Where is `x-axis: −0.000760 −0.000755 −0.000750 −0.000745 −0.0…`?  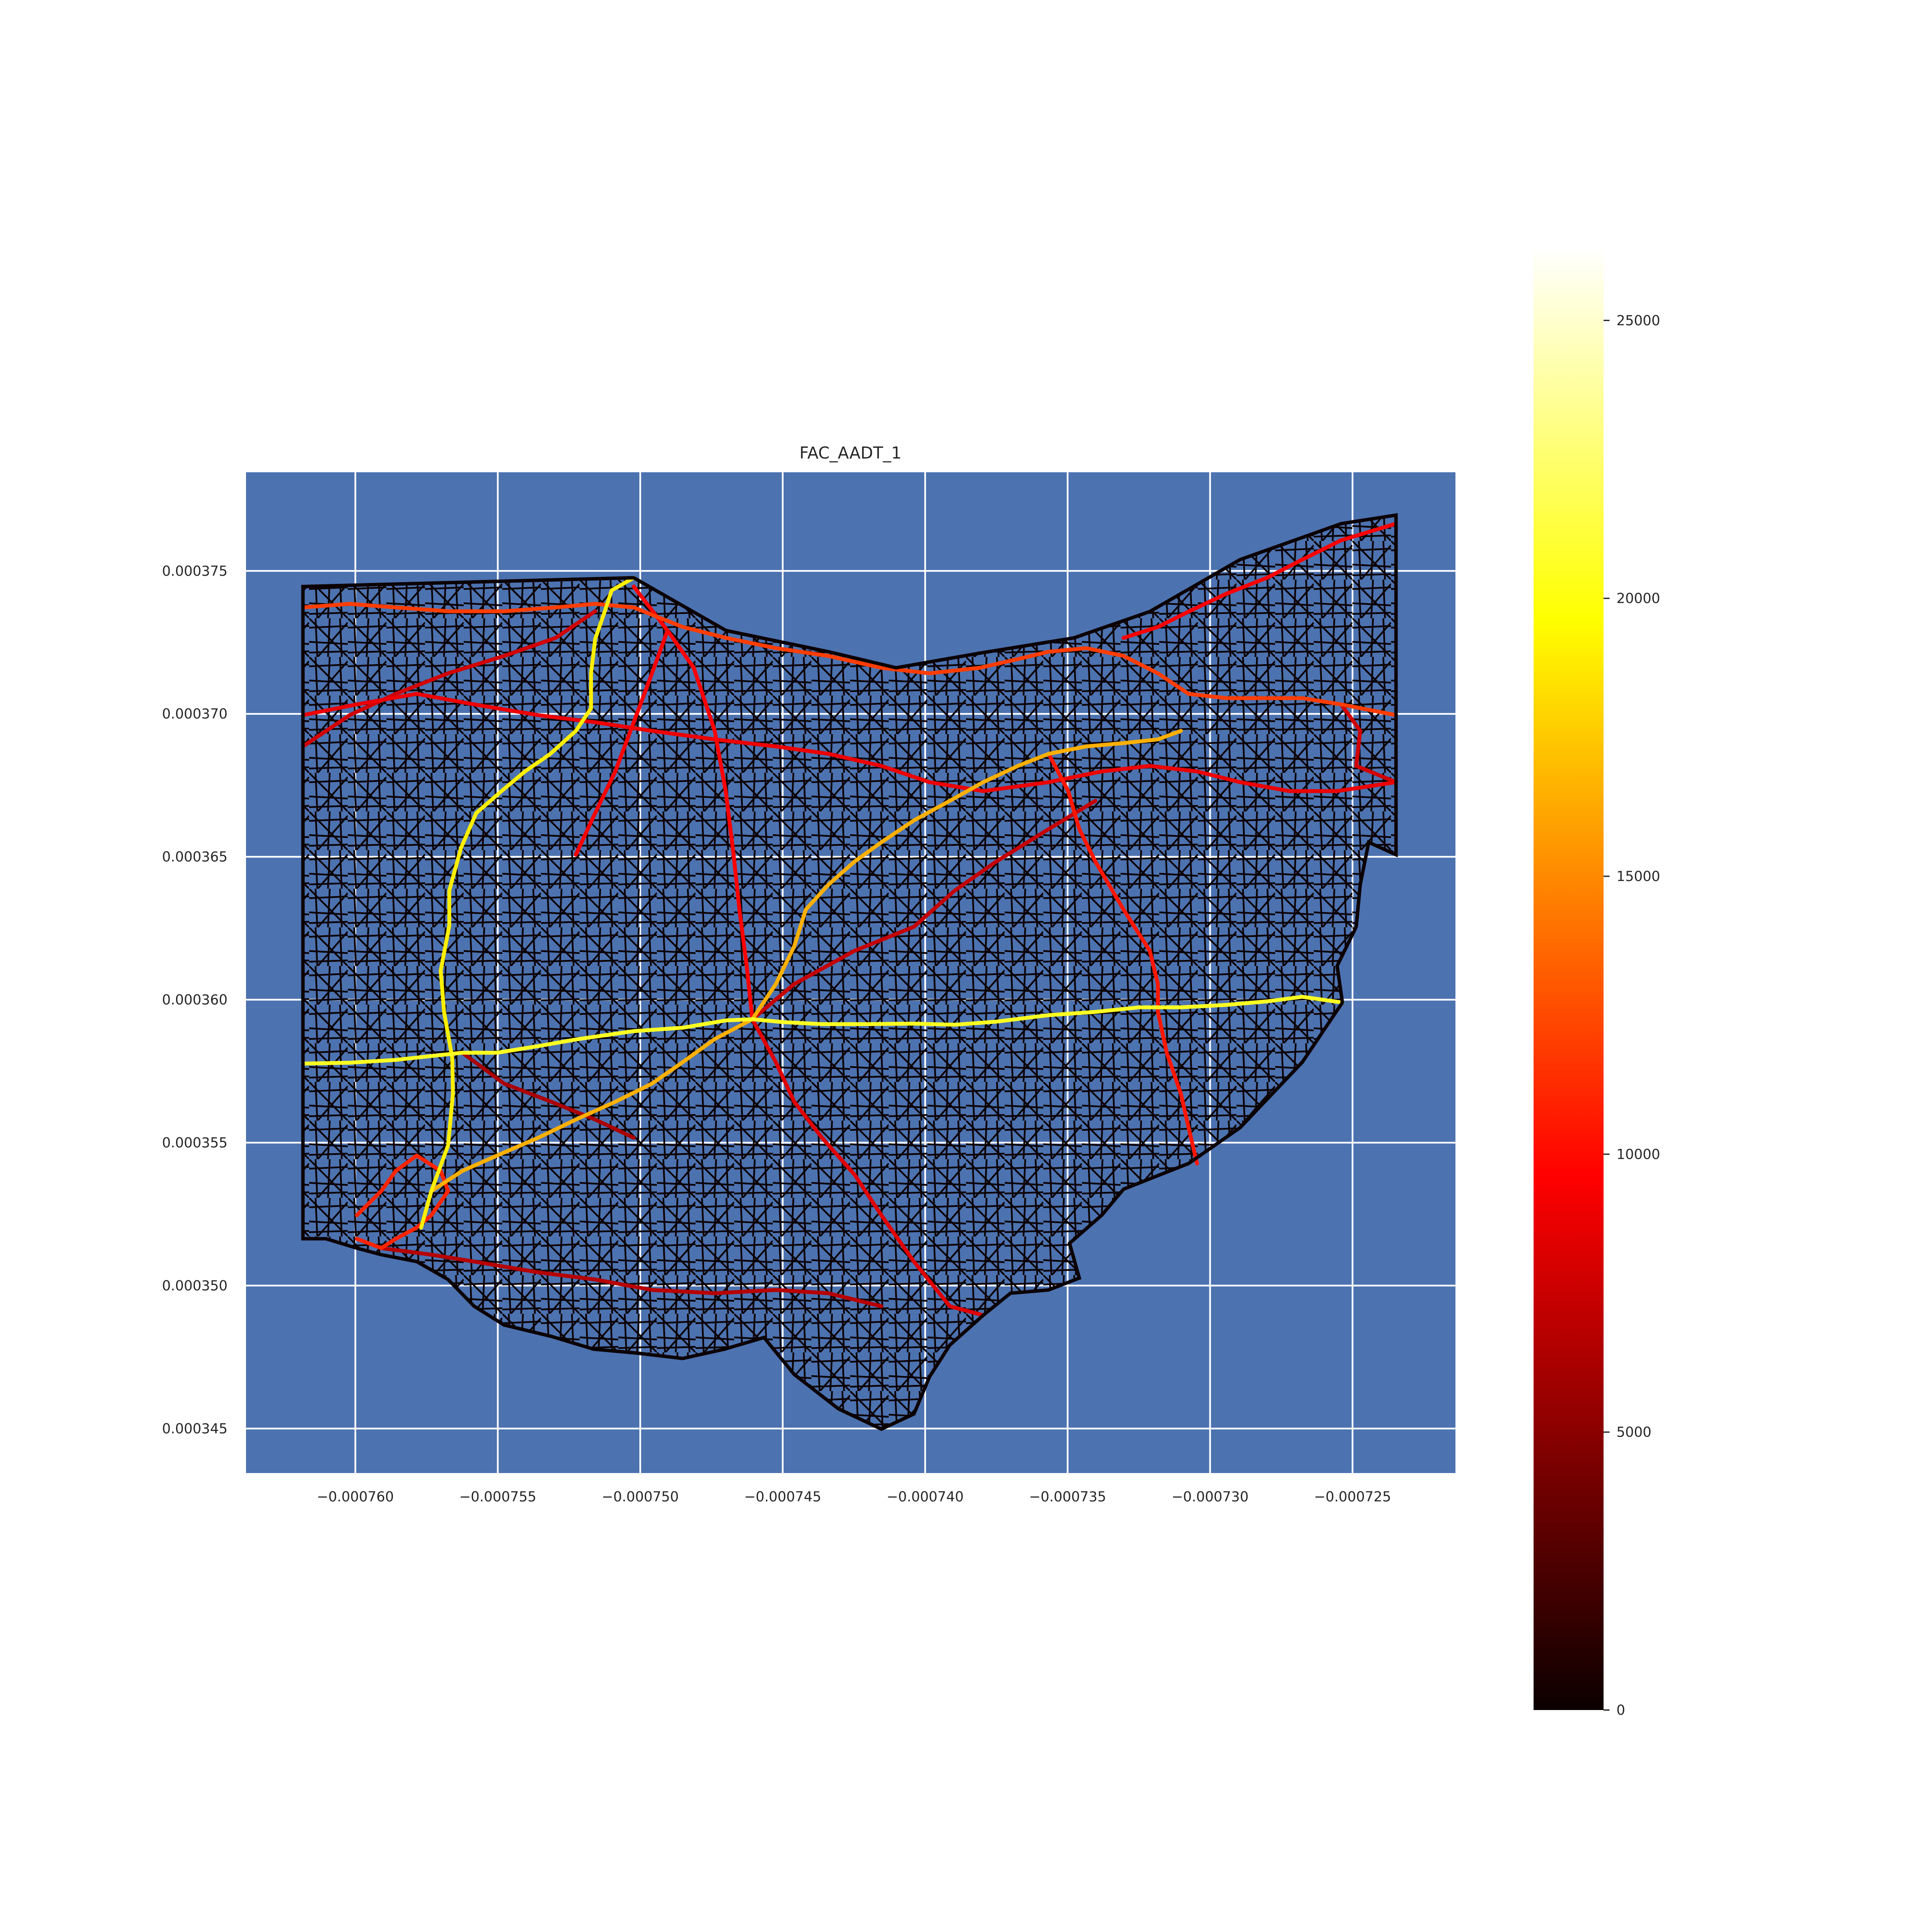 x-axis: −0.000760 −0.000755 −0.000750 −0.000745 −0.0… is located at coordinates (854, 1496).